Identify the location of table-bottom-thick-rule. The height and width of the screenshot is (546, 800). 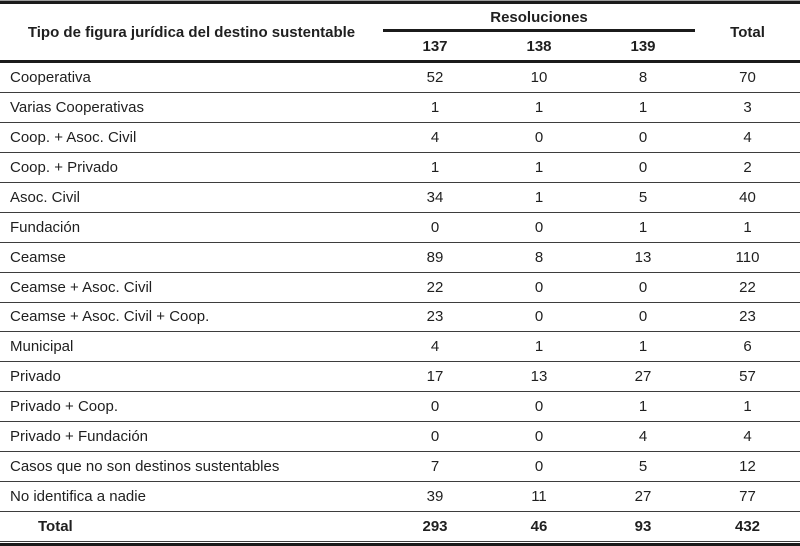
(400, 544).